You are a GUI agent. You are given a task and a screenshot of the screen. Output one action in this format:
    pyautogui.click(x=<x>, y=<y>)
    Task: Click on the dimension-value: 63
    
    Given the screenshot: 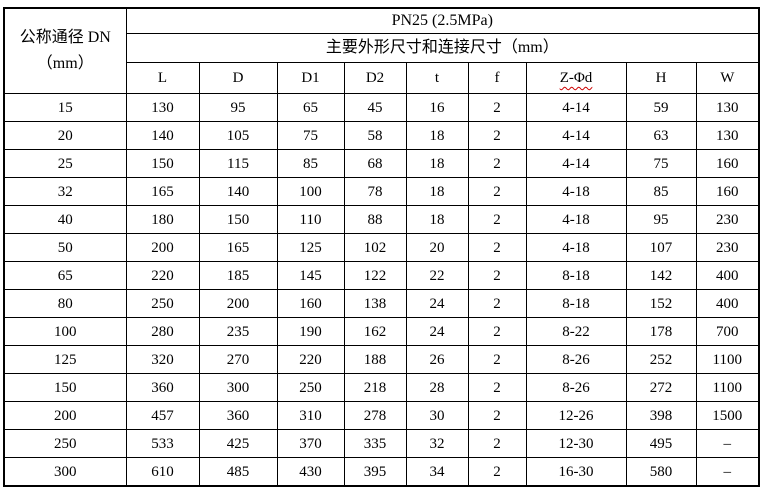 What is the action you would take?
    pyautogui.click(x=661, y=135)
    